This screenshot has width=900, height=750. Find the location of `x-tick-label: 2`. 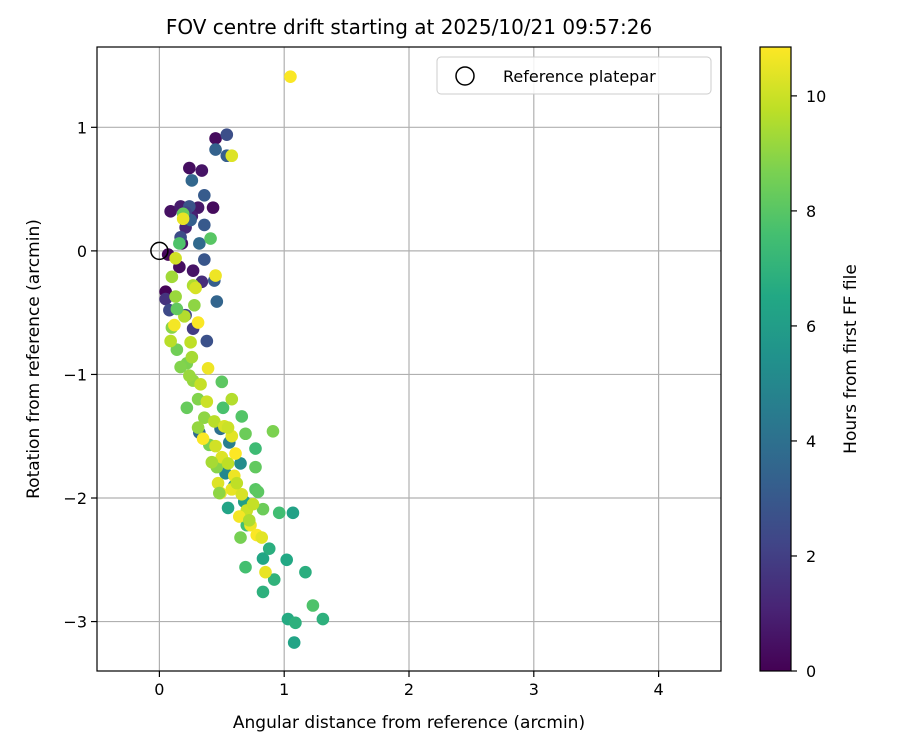

x-tick-label: 2 is located at coordinates (409, 689).